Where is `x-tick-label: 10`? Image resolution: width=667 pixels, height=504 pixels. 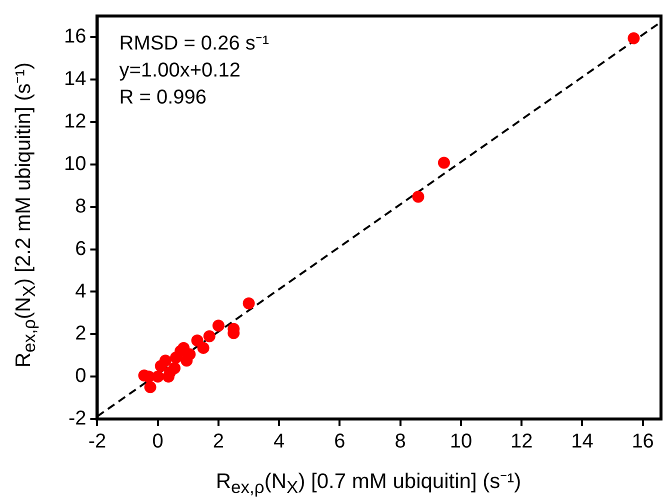 x-tick-label: 10 is located at coordinates (461, 441).